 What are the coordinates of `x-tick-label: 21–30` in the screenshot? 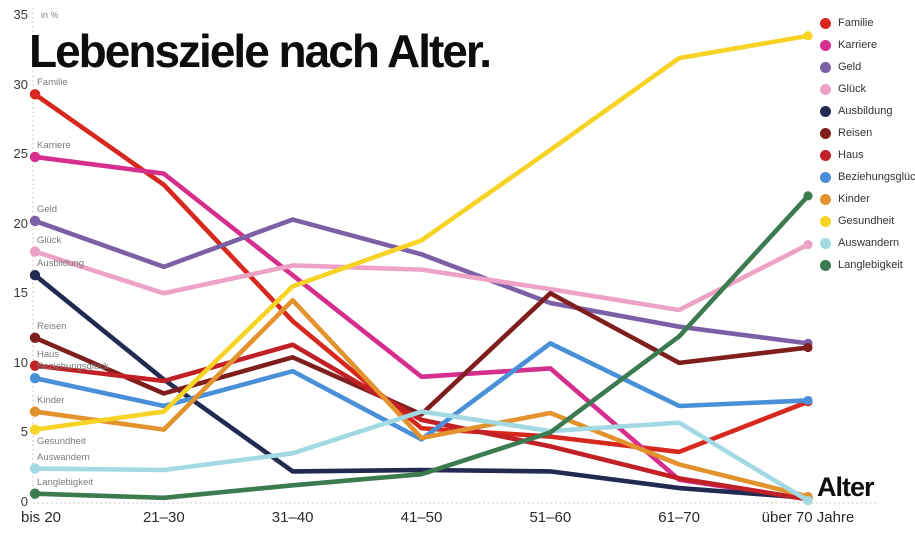 It's located at (163, 517).